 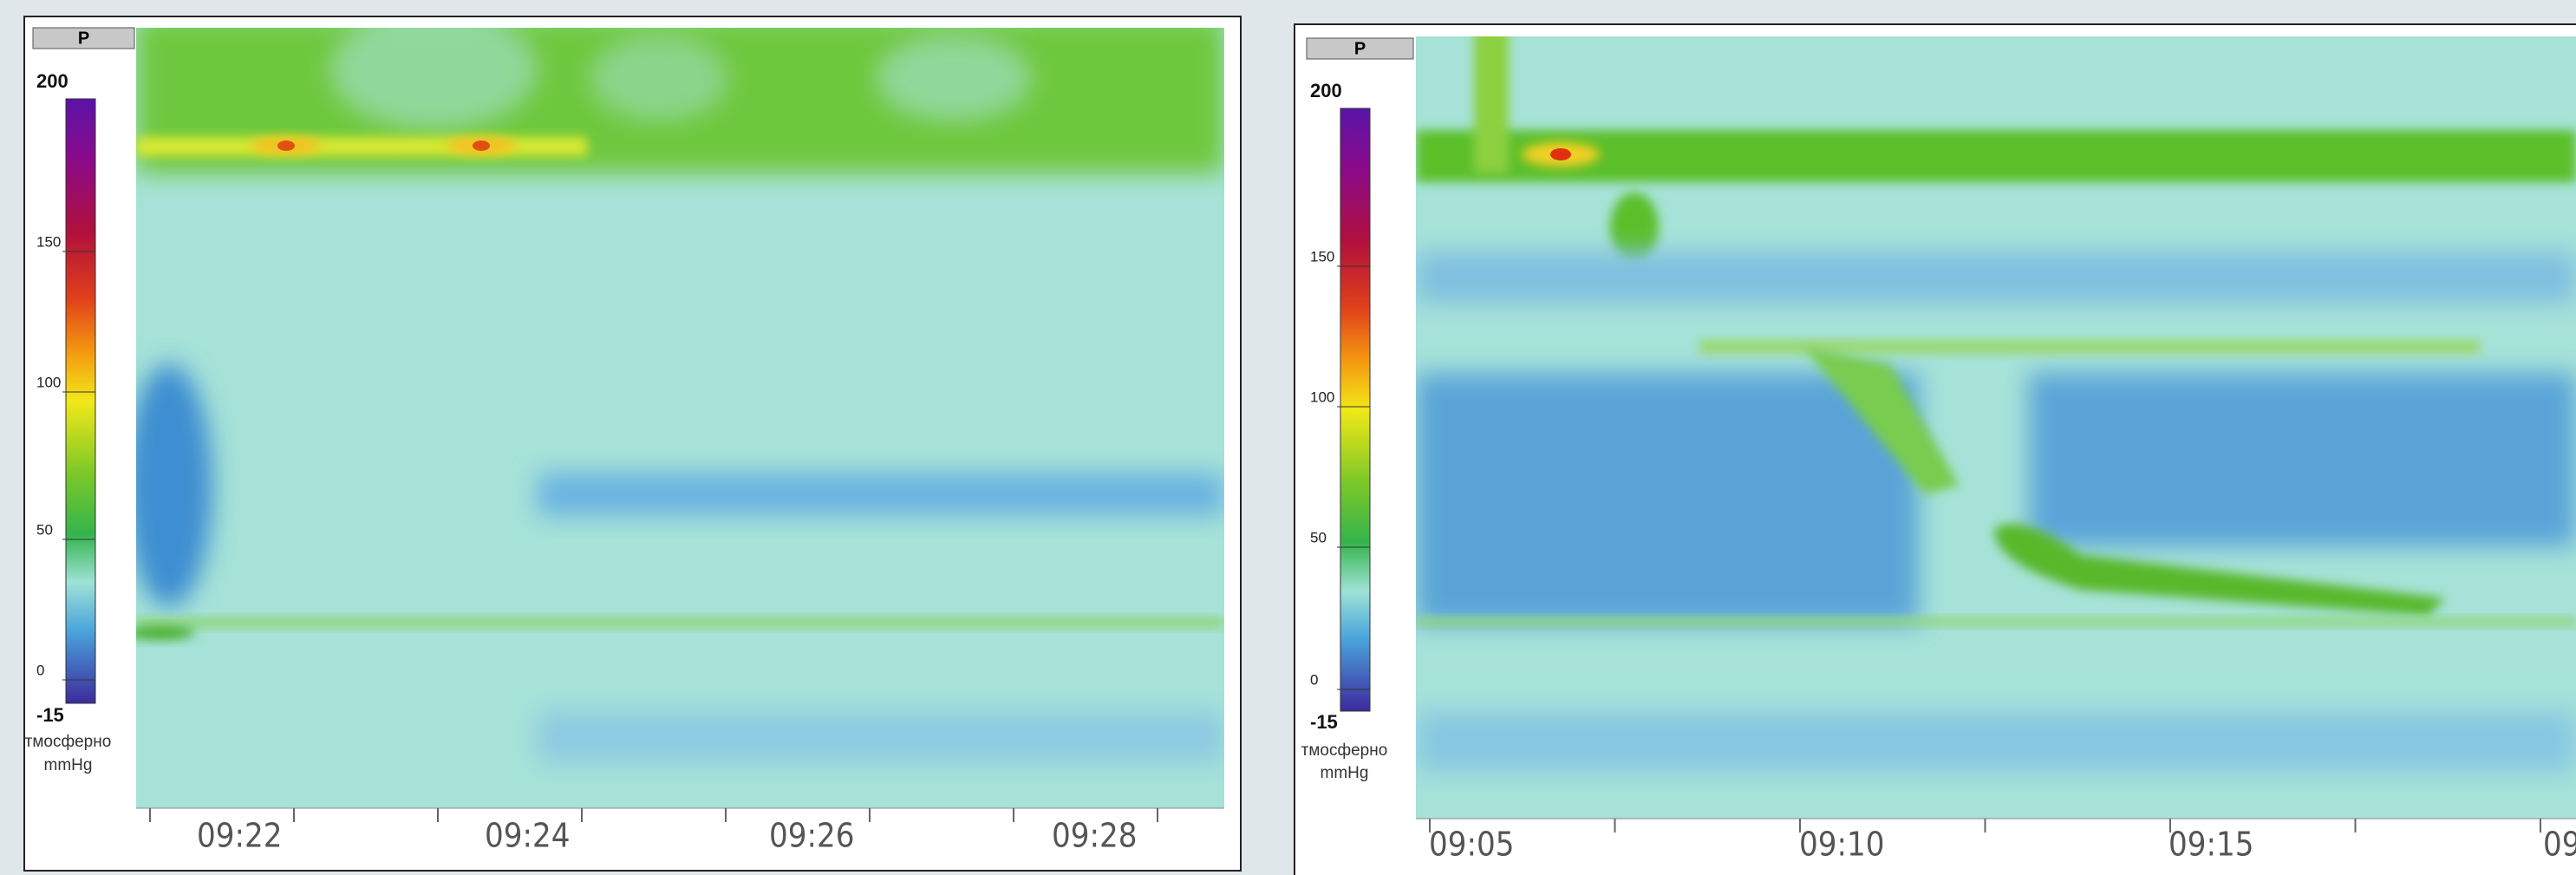 What do you see at coordinates (1472, 845) in the screenshot?
I see `time-label: 09:05` at bounding box center [1472, 845].